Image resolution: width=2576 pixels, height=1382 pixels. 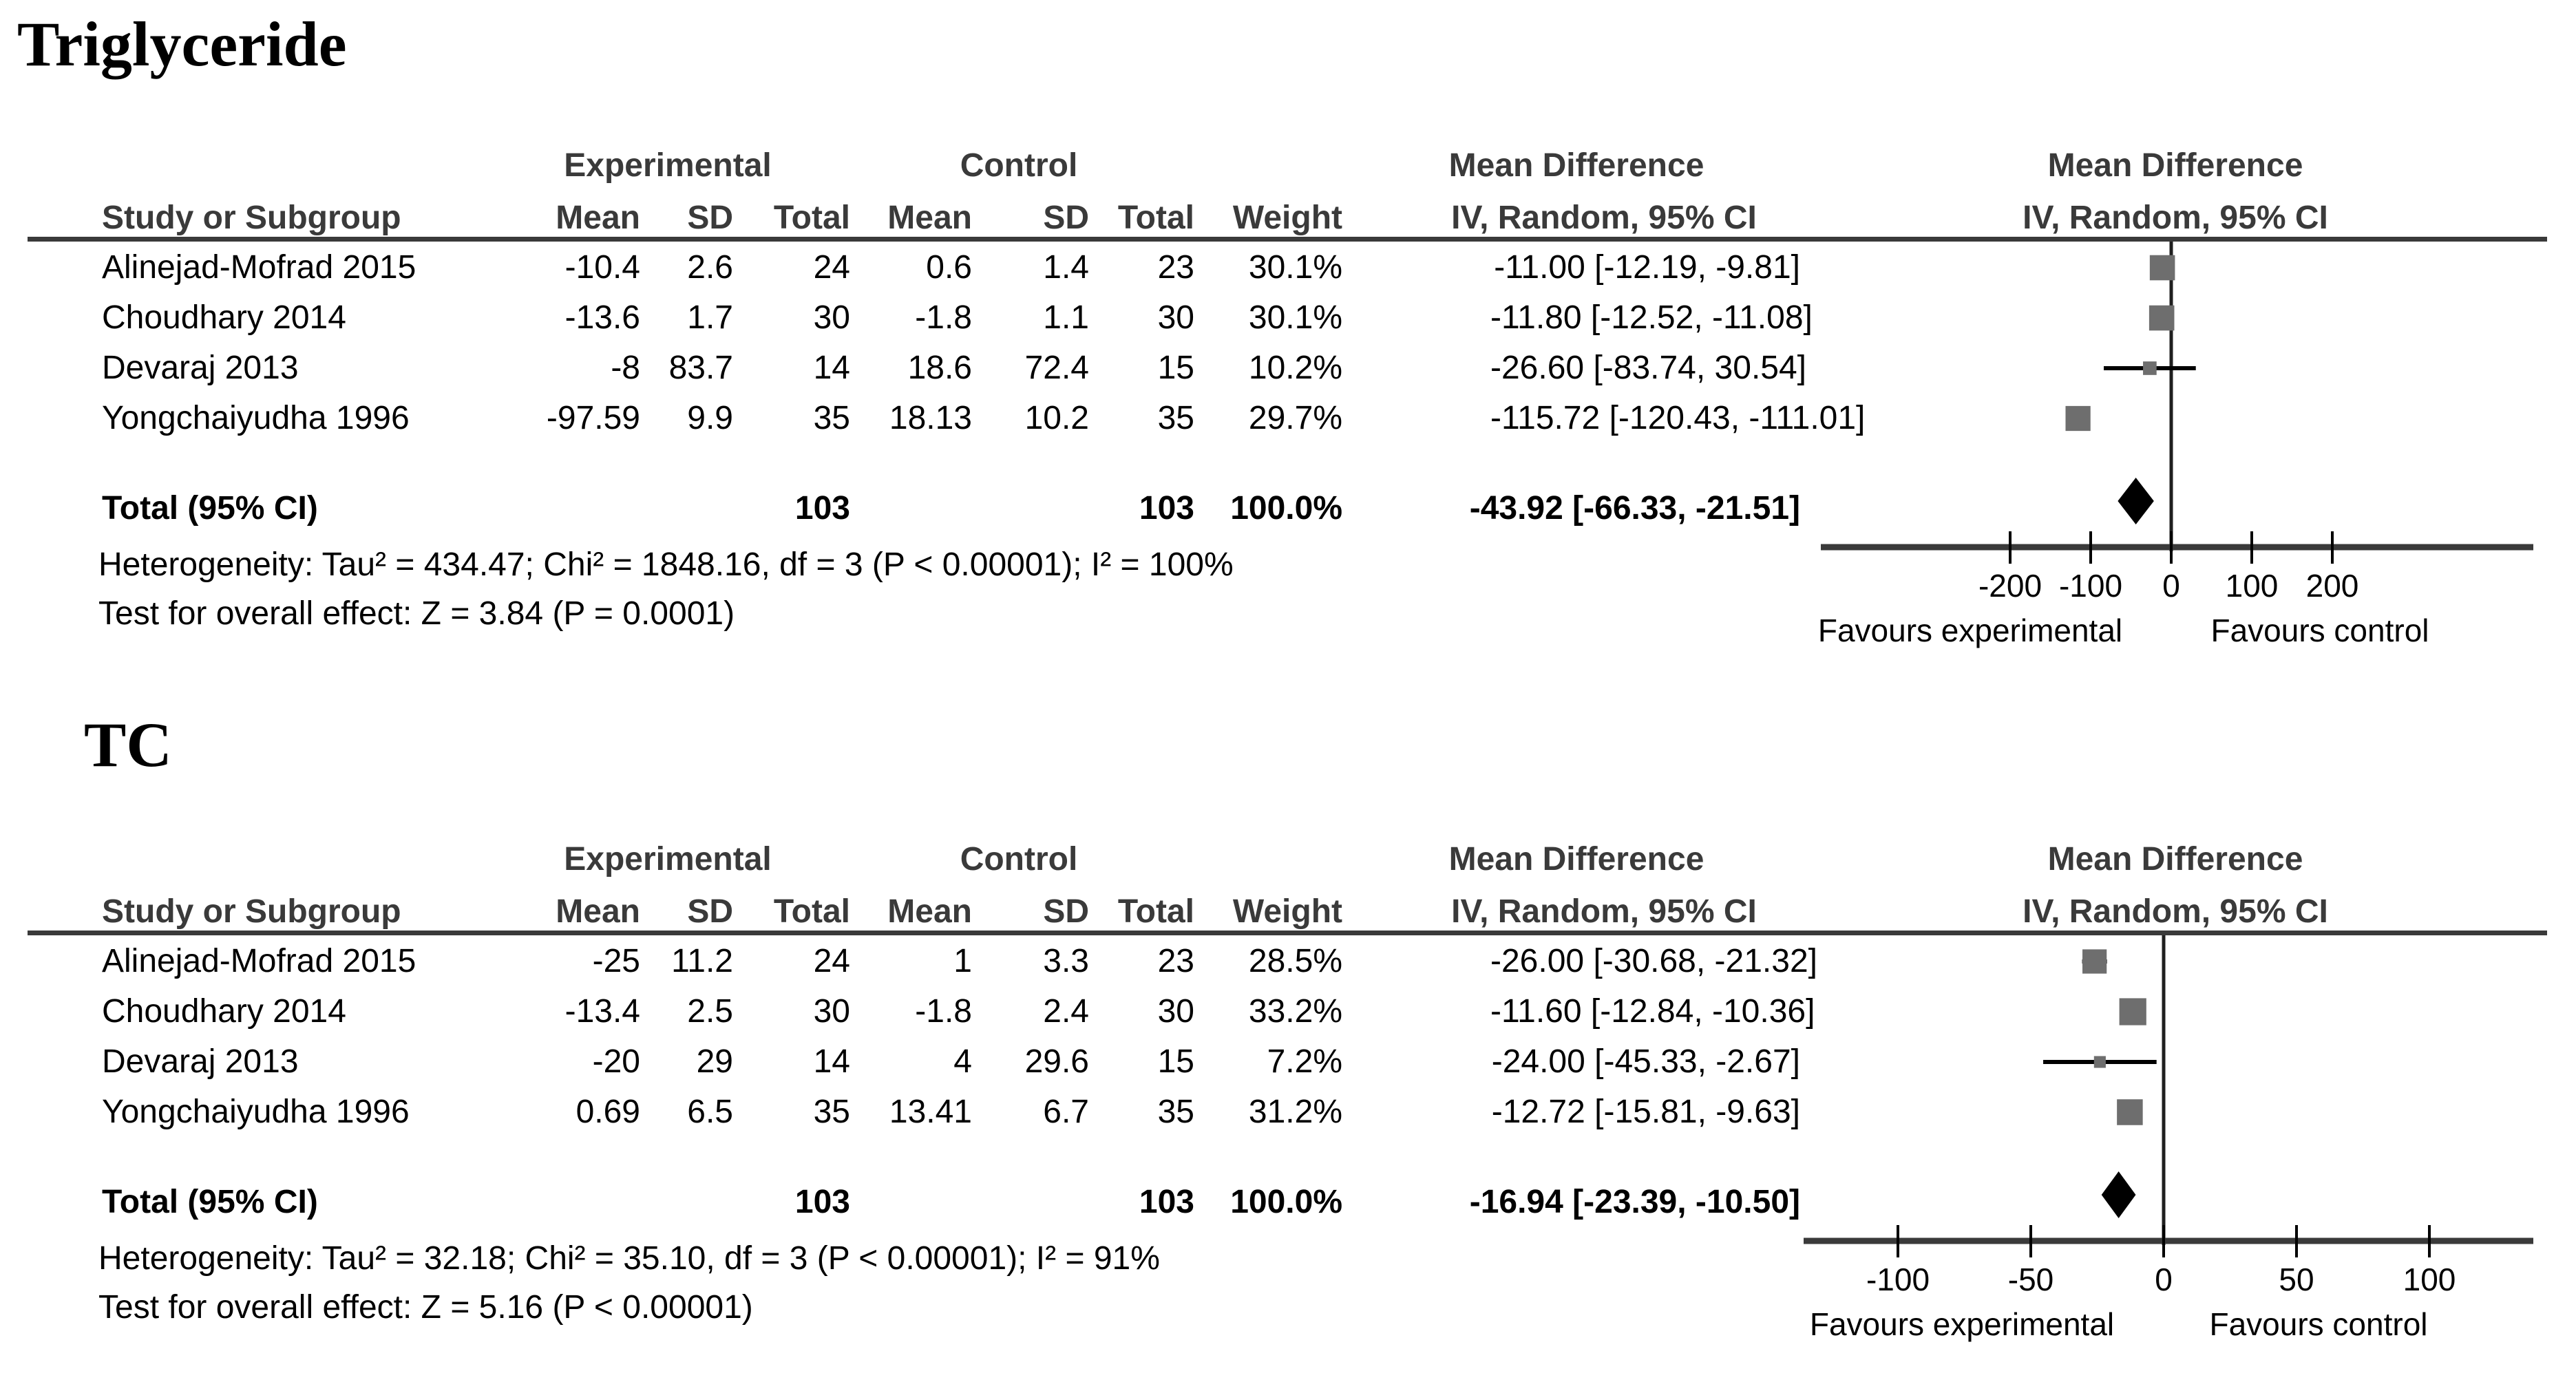 What do you see at coordinates (940, 368) in the screenshot?
I see `cell-c_mean: 18.6` at bounding box center [940, 368].